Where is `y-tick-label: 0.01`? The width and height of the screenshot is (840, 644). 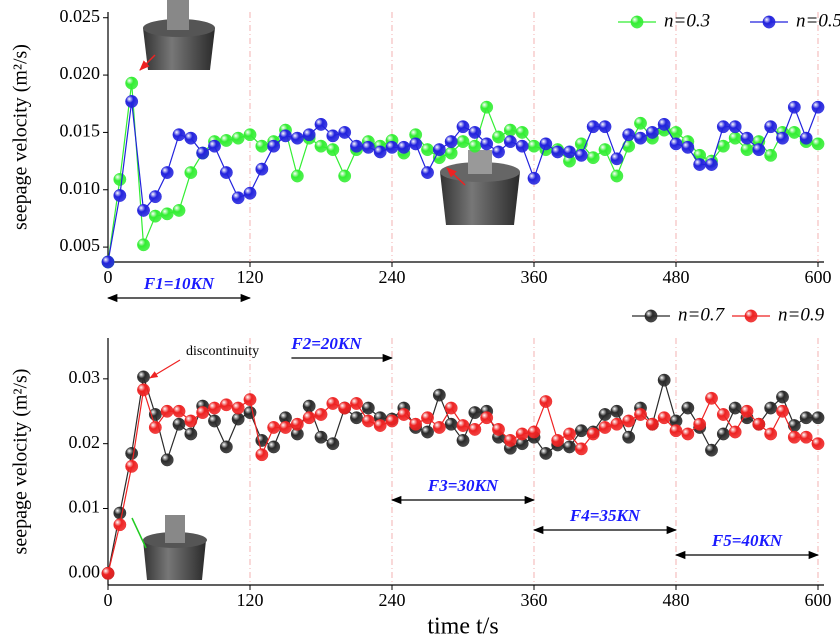 y-tick-label: 0.01 is located at coordinates (85, 507).